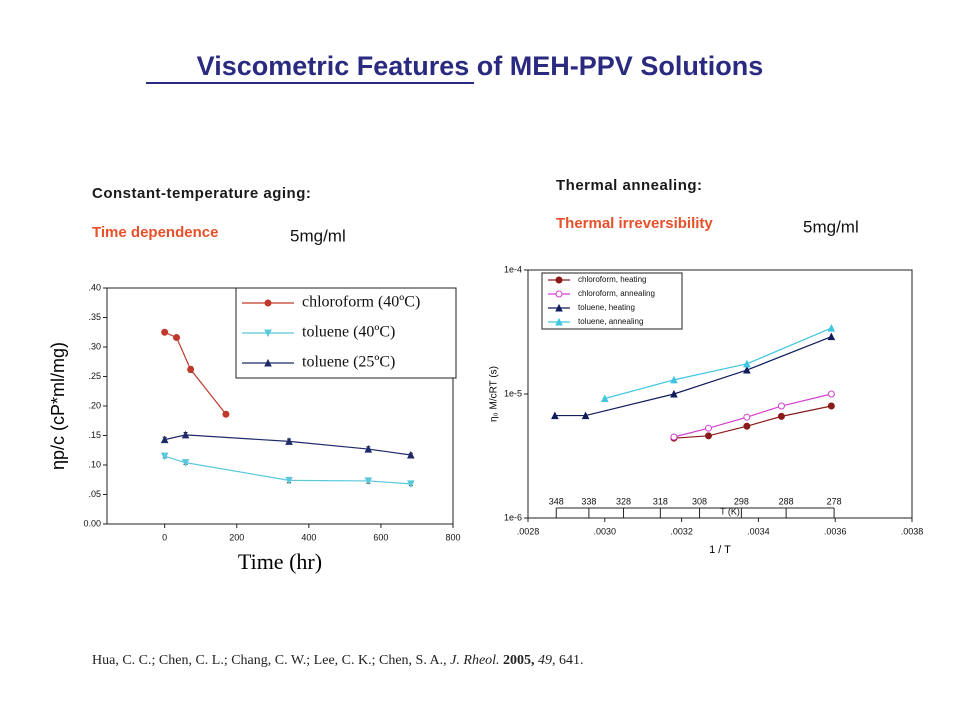 The width and height of the screenshot is (960, 720). Describe the element at coordinates (94, 435) in the screenshot. I see `y-tick-label: .15` at that location.